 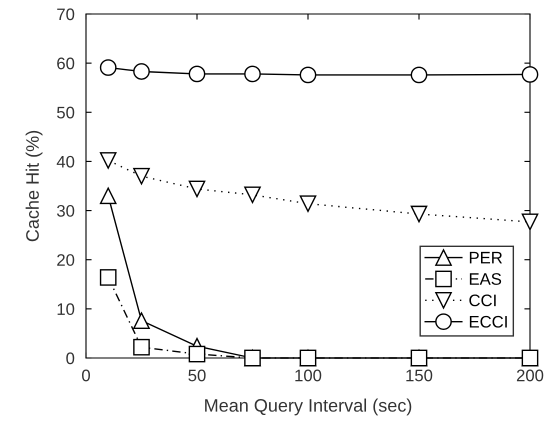 What do you see at coordinates (65, 210) in the screenshot?
I see `y-tick-label: 30` at bounding box center [65, 210].